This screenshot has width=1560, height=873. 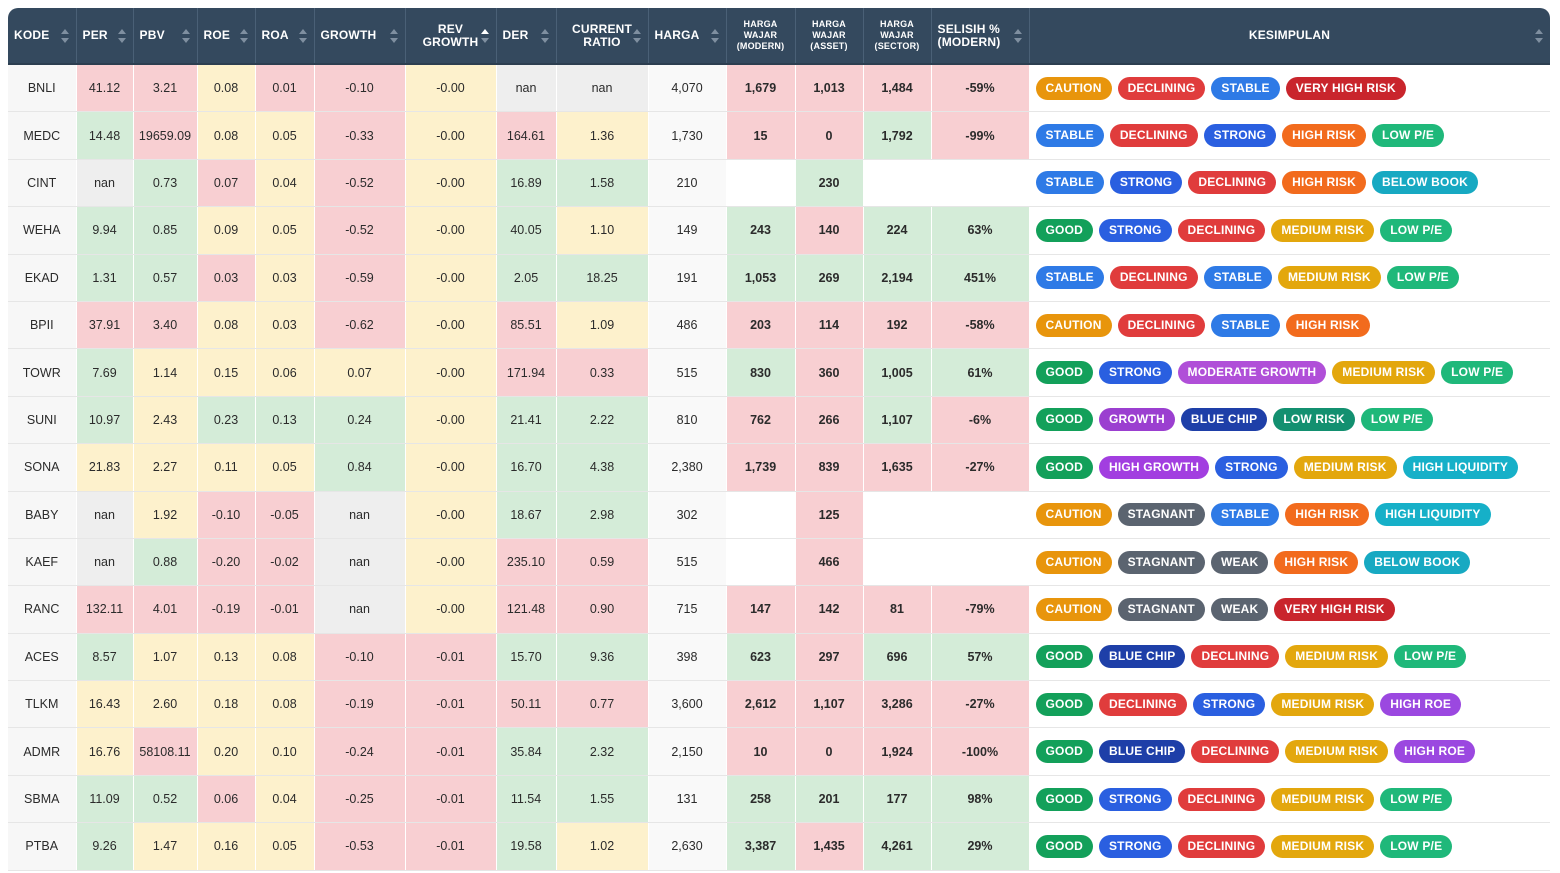 I want to click on column-header-kesimpulan: KESIMPULAN, so click(x=1289, y=36).